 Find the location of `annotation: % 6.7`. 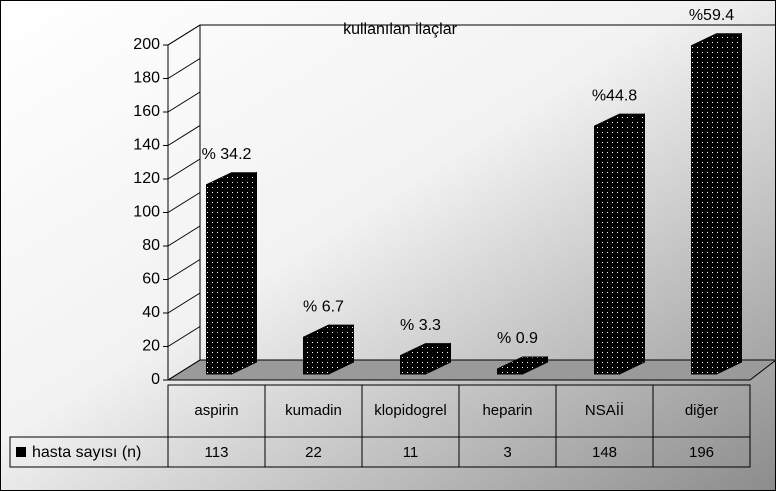

annotation: % 6.7 is located at coordinates (323, 306).